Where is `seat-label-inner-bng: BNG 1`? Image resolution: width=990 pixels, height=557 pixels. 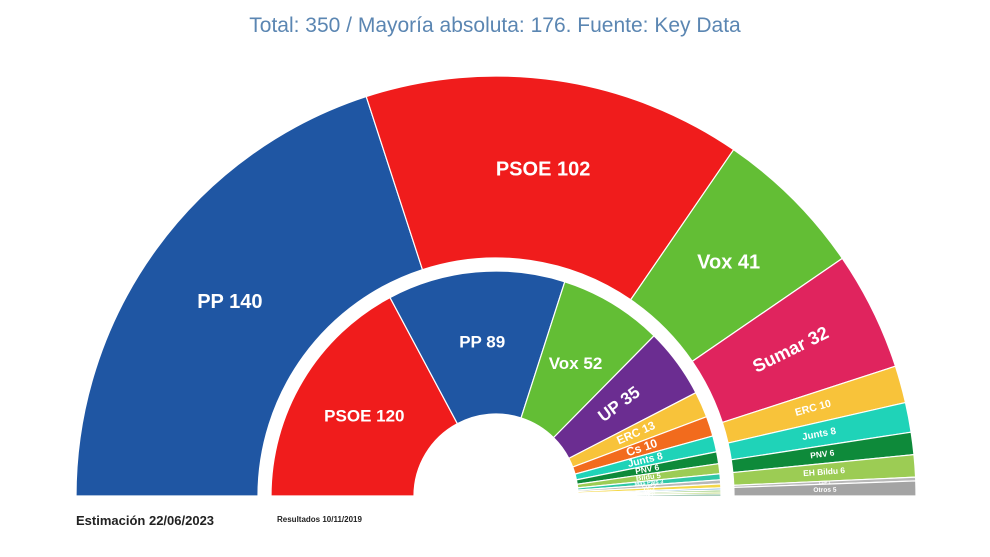
seat-label-inner-bng: BNG 1 is located at coordinates (649, 490).